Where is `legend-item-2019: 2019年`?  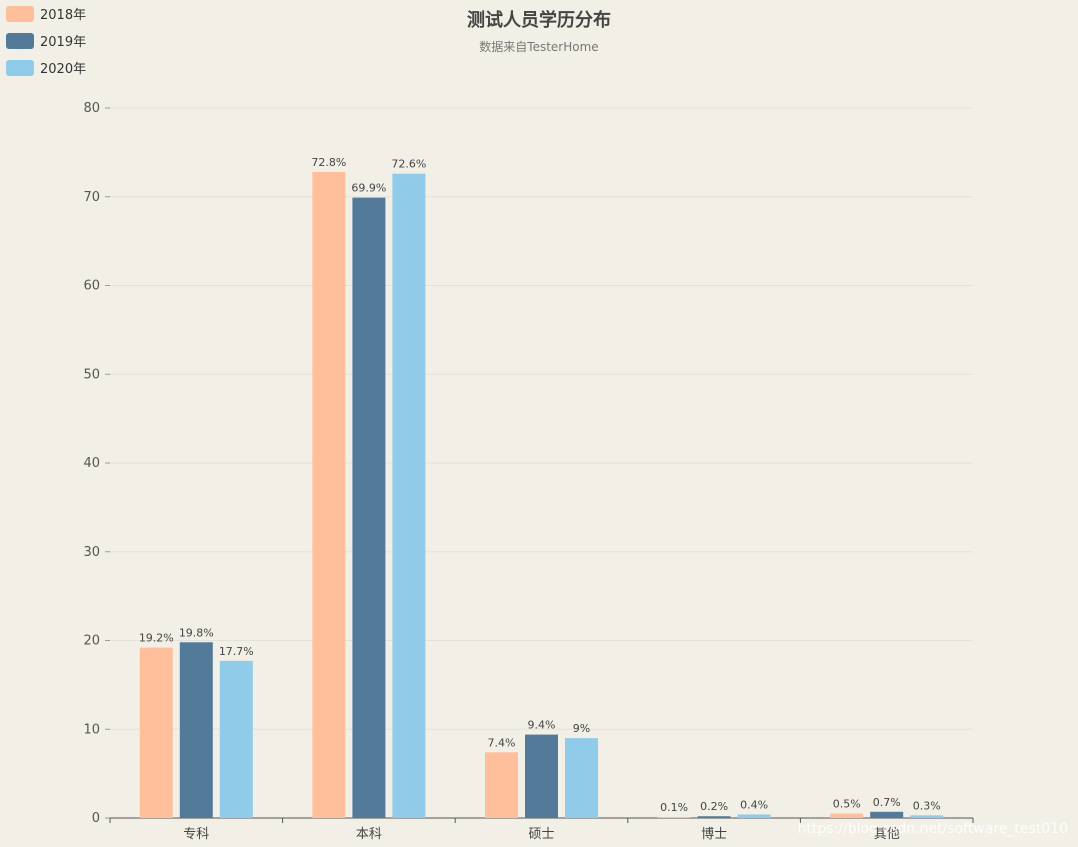
legend-item-2019: 2019年 is located at coordinates (46, 40).